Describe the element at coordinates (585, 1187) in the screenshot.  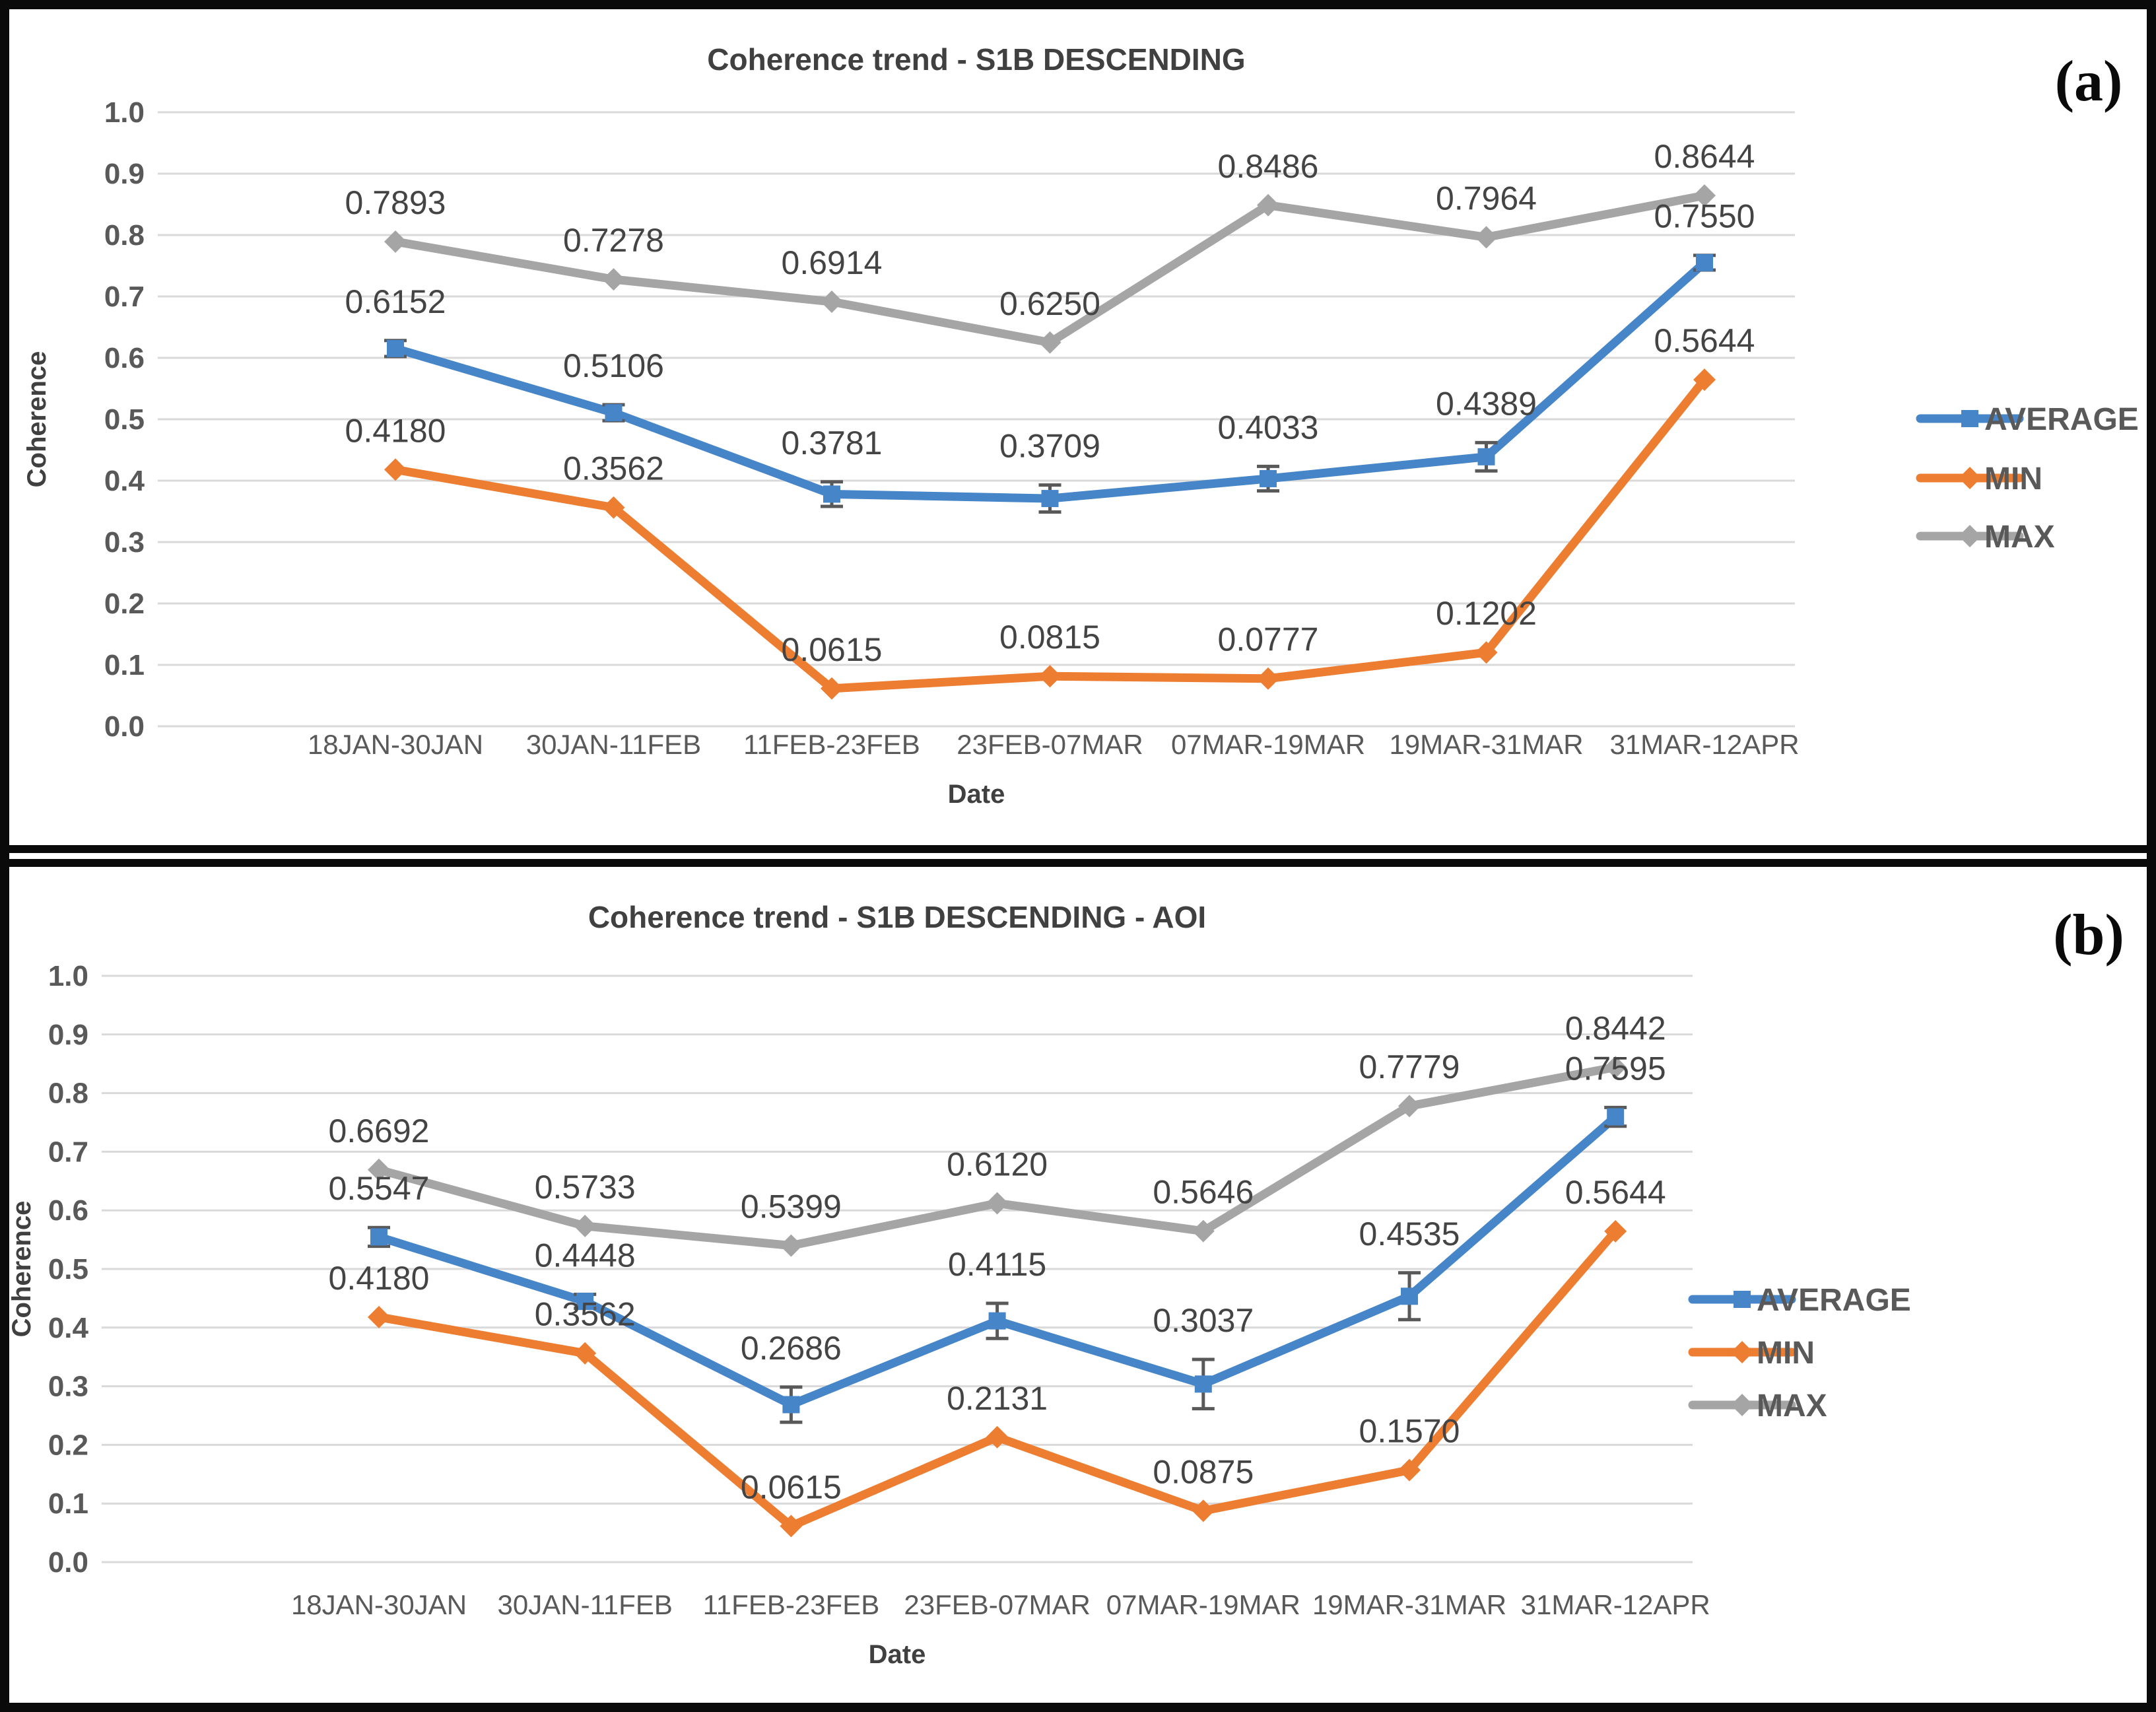
I see `value-label: 0.5733` at that location.